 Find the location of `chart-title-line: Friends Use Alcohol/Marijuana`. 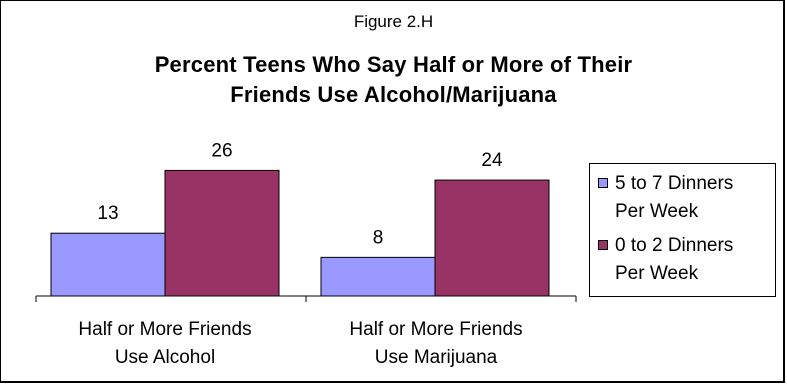

chart-title-line: Friends Use Alcohol/Marijuana is located at coordinates (393, 94).